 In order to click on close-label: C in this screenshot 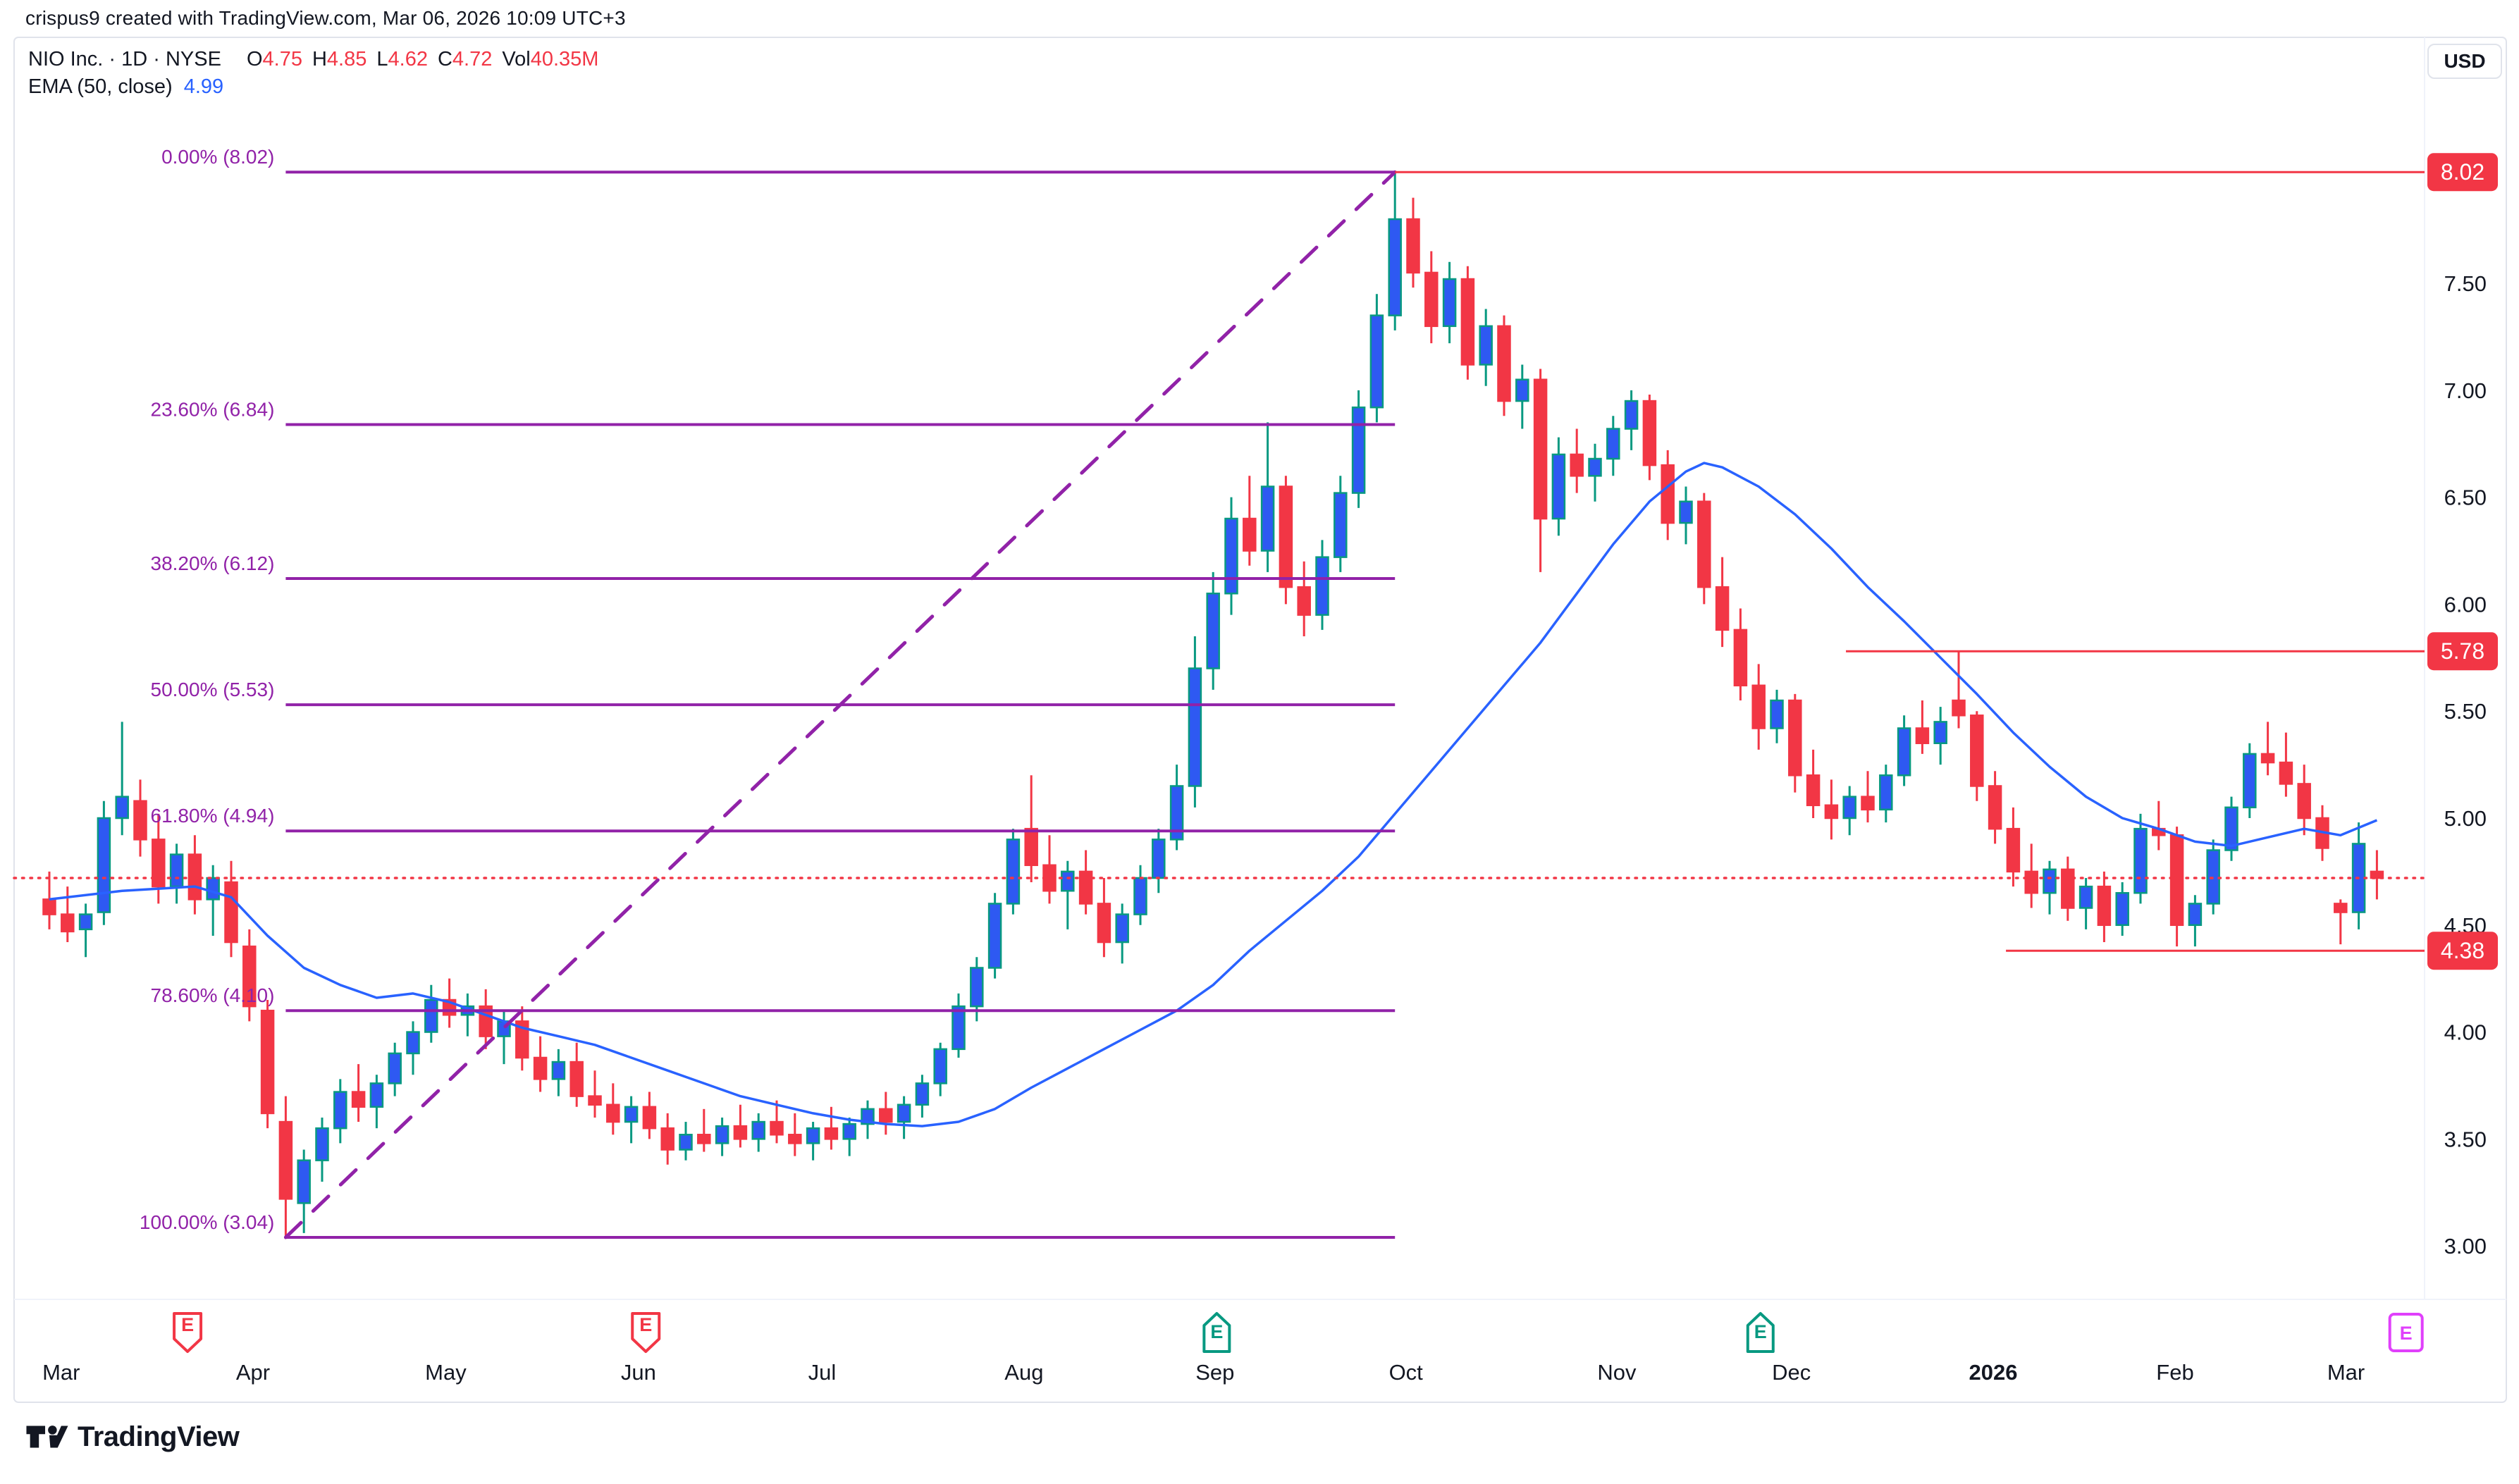, I will do `click(444, 59)`.